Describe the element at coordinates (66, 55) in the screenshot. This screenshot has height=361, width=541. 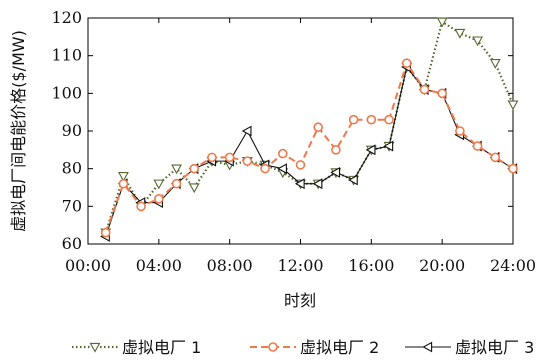
I see `y-tick-label: 110` at that location.